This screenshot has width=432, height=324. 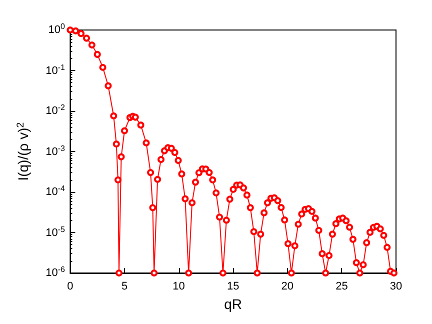 I want to click on y-tick-label: 10$^{-3}$, so click(x=55, y=151).